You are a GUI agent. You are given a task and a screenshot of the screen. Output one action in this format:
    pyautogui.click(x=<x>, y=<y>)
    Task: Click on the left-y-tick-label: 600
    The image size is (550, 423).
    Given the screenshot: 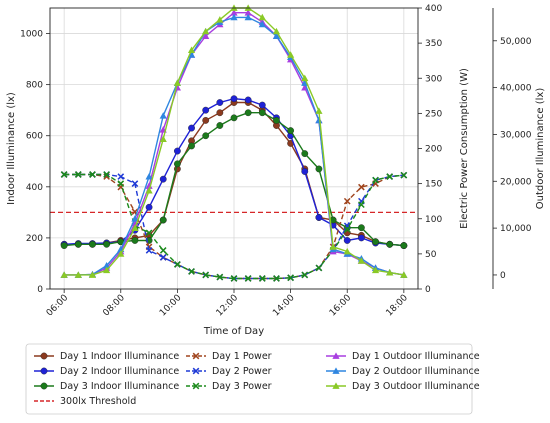 What is the action you would take?
    pyautogui.click(x=34, y=137)
    